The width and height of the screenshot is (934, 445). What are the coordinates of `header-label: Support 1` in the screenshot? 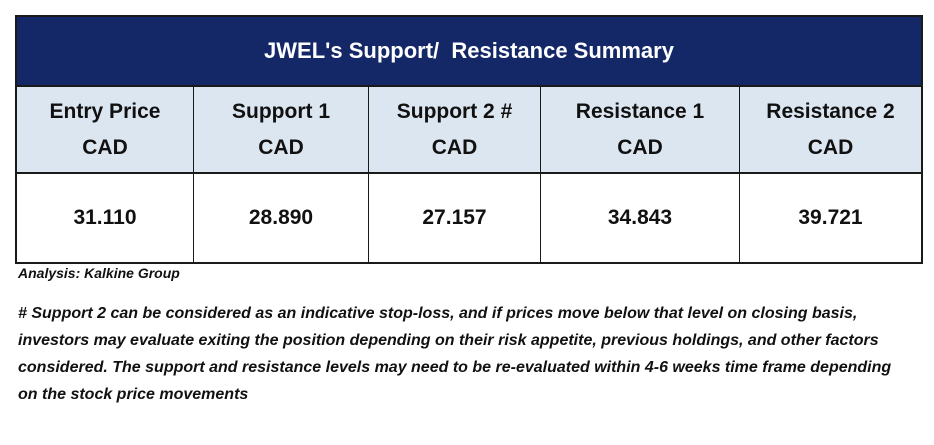 It's located at (281, 111).